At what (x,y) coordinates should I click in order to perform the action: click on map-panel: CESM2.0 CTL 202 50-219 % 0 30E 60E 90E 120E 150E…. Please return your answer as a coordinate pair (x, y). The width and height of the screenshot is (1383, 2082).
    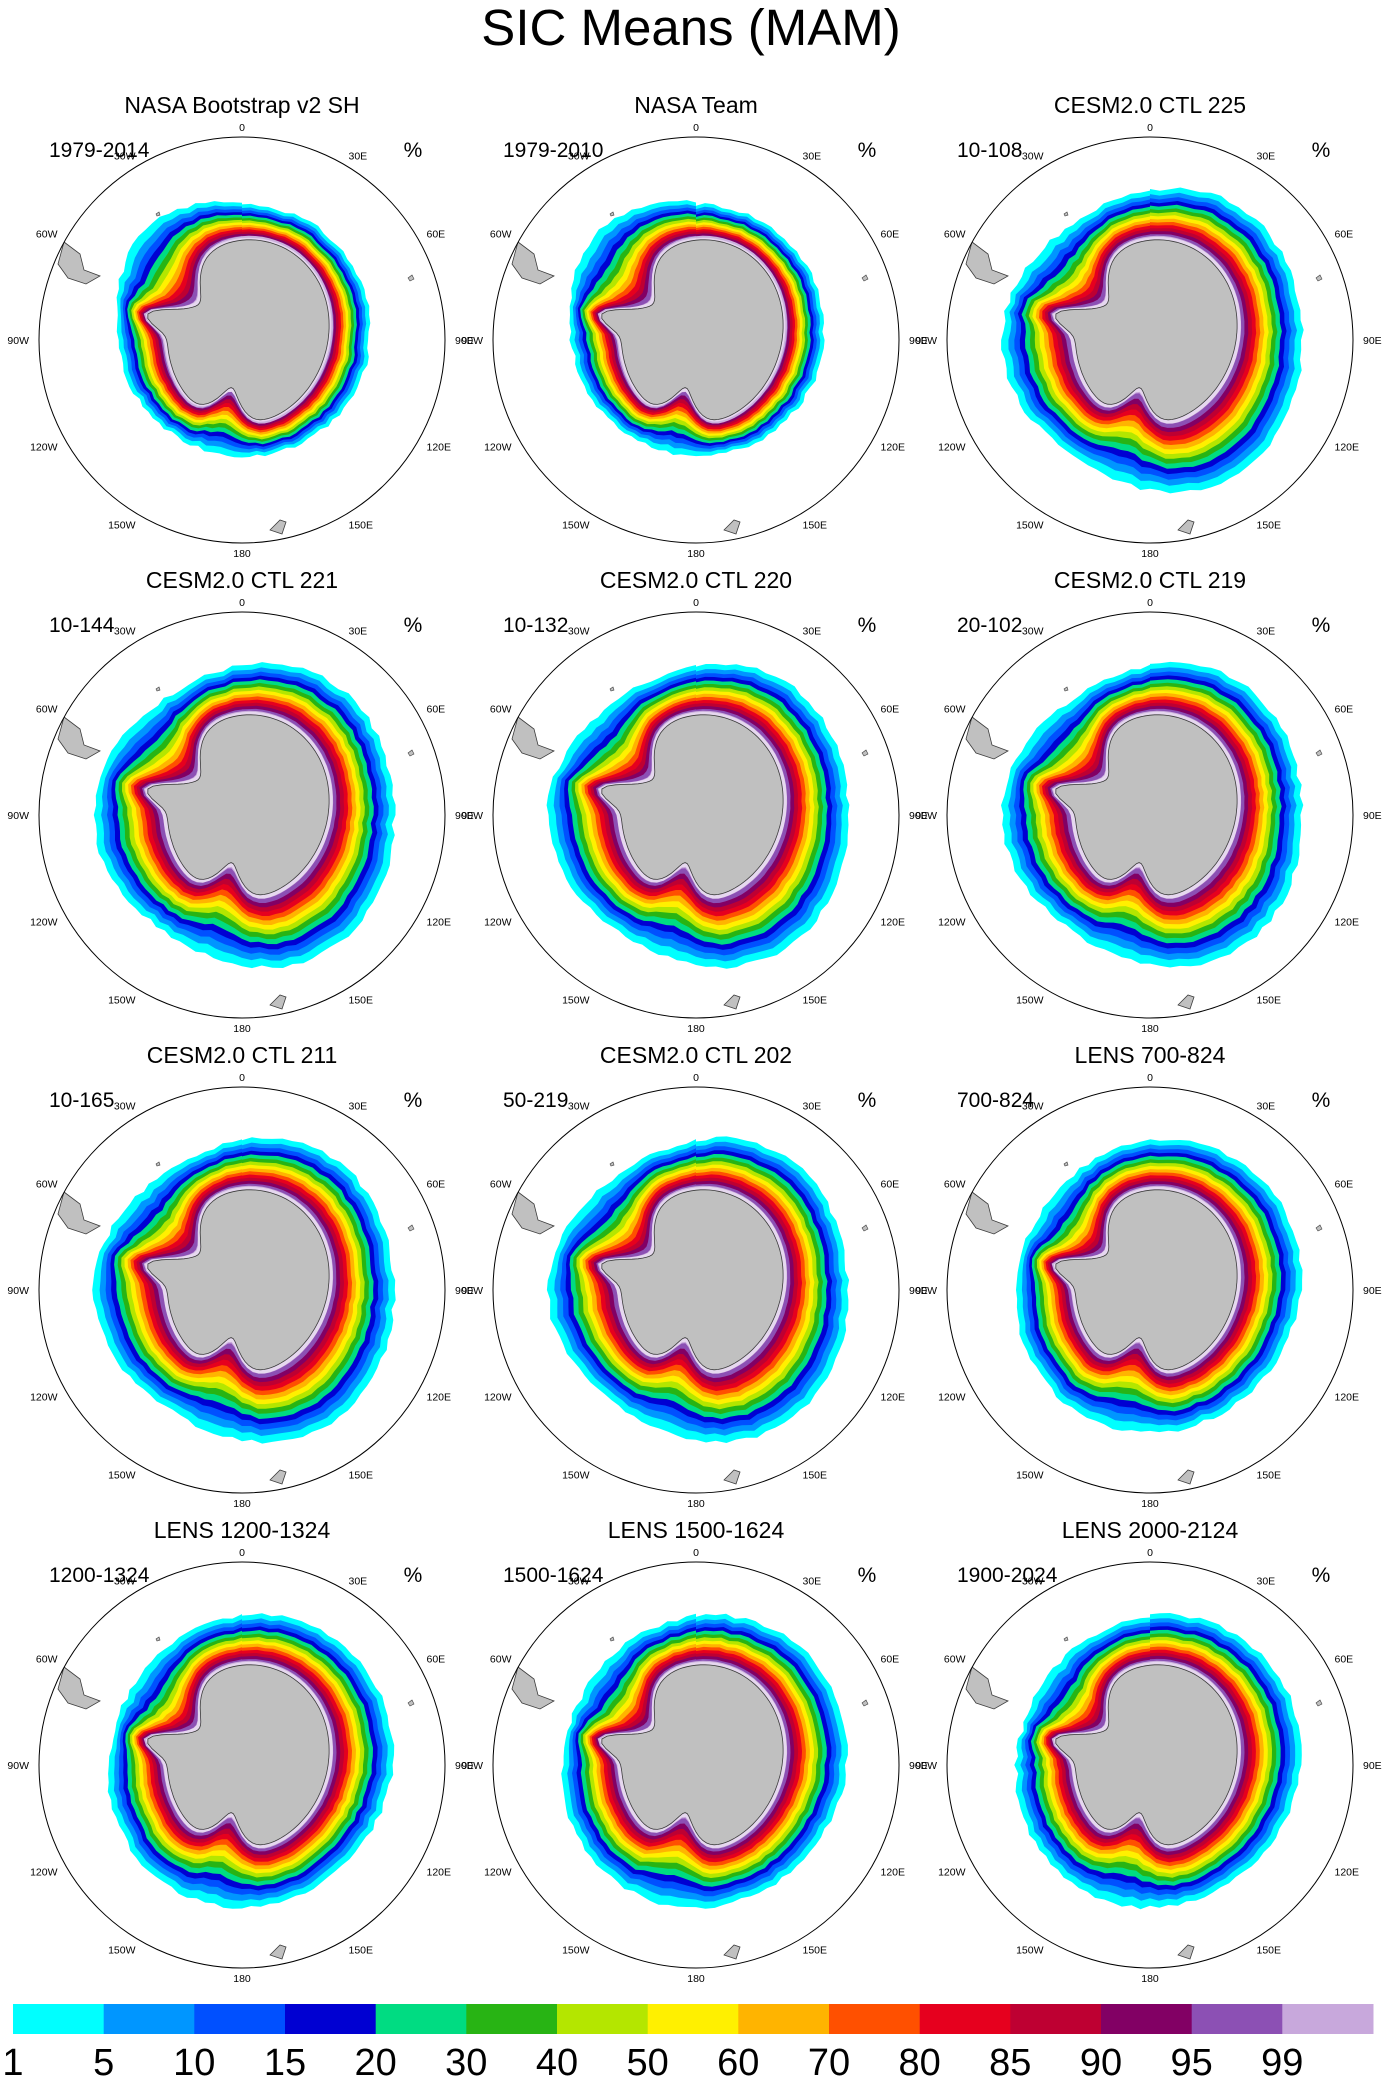
    Looking at the image, I should click on (694, 1276).